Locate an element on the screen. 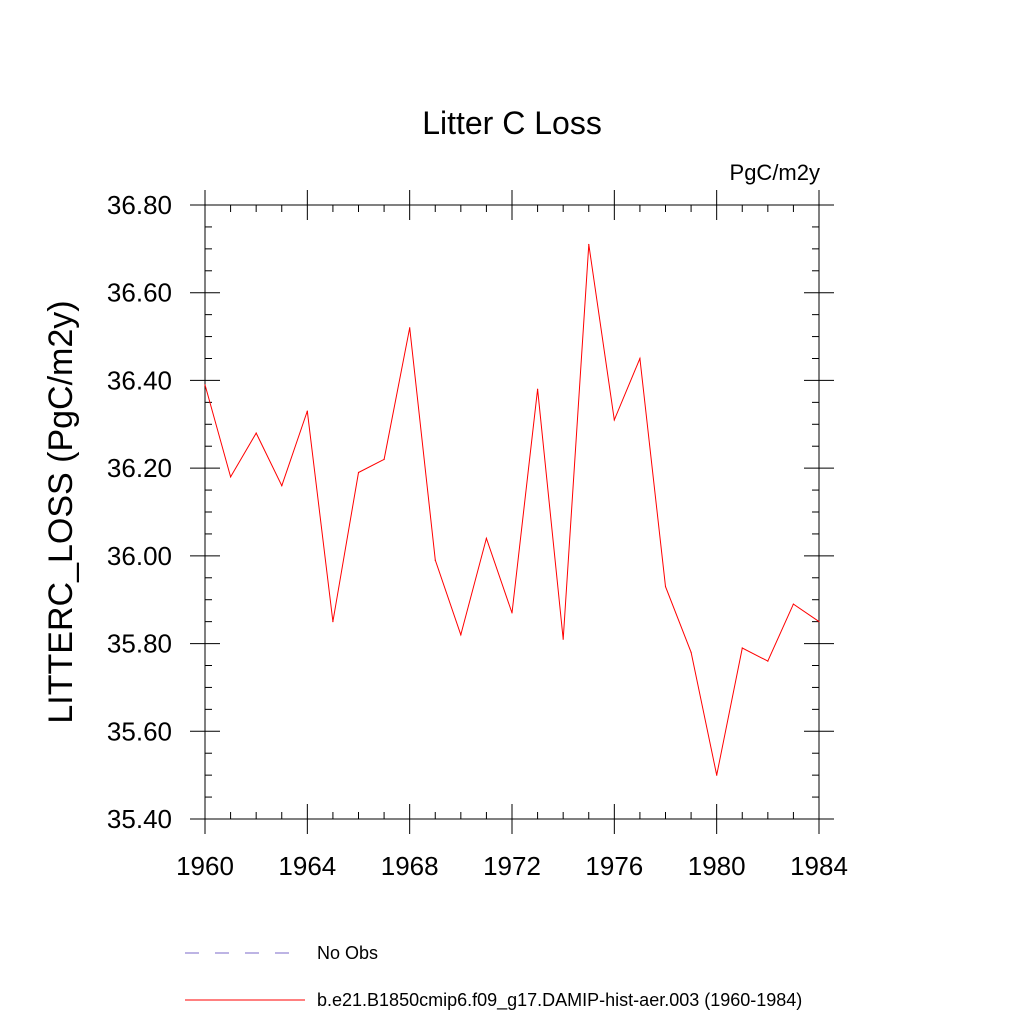  x-tick-label: 1964 is located at coordinates (307, 866).